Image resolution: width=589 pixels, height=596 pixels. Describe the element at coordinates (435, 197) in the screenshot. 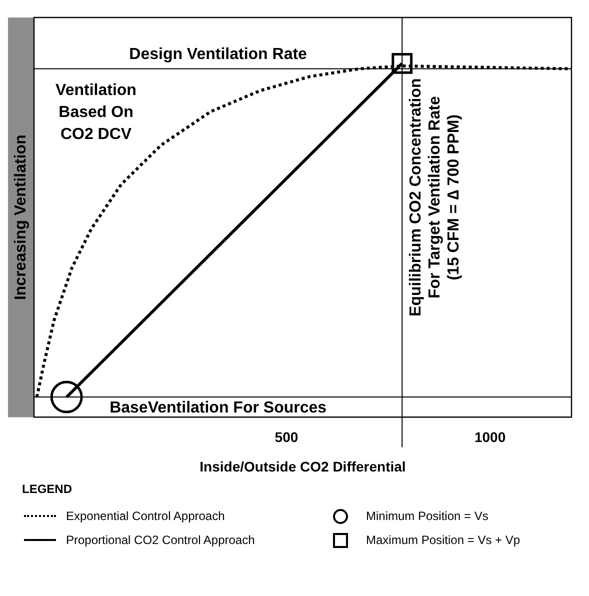

I see `ref-line-label: Equilibrium CO2 Concentration For Target Ventilation Rate (15 CFM = ∆ 700 PPM)` at that location.